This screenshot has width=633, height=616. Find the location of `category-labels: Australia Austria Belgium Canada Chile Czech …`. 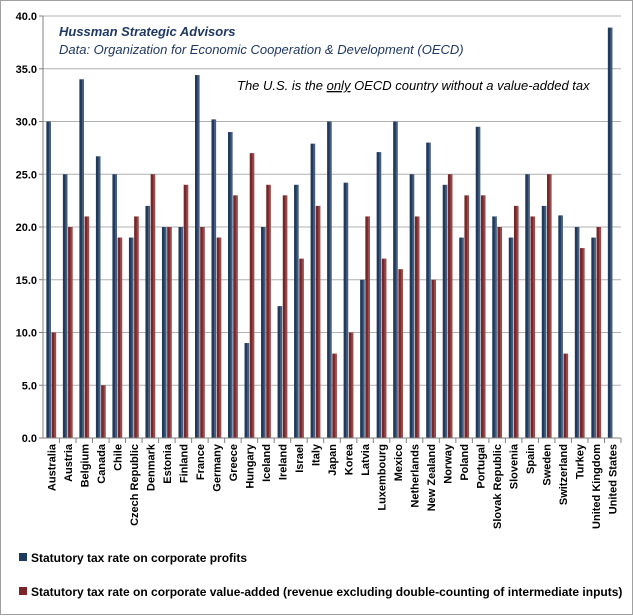

category-labels: Australia Austria Belgium Canada Chile Czech … is located at coordinates (332, 486).